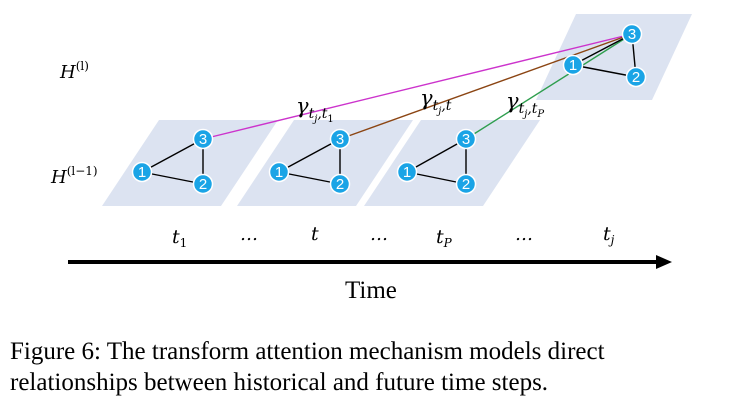 The image size is (734, 410). What do you see at coordinates (609, 235) in the screenshot?
I see `time-label-tj: tj` at bounding box center [609, 235].